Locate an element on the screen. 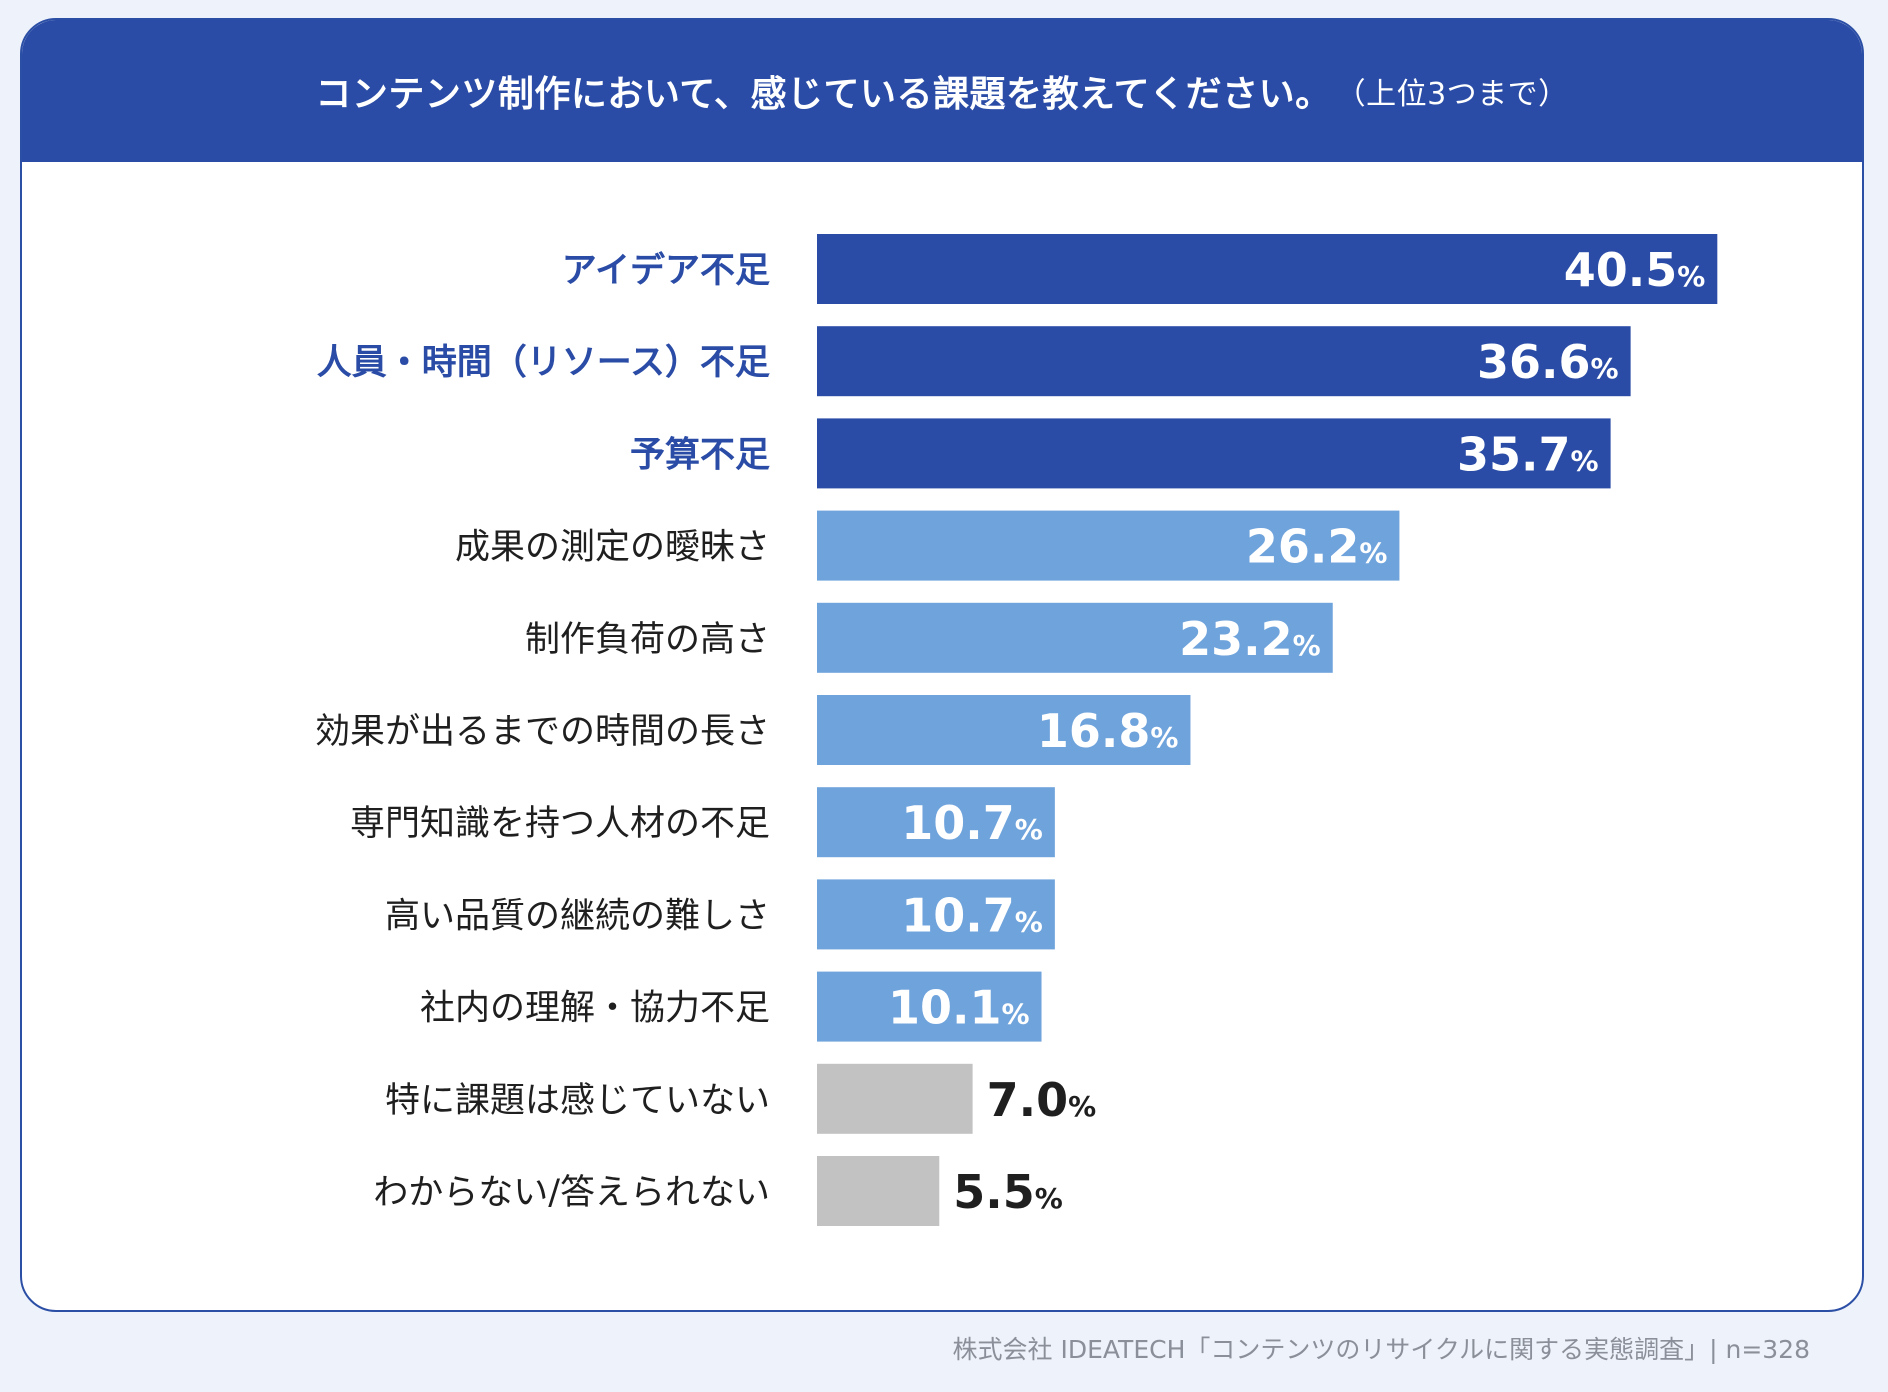  value-label: 26.2% is located at coordinates (1317, 547).